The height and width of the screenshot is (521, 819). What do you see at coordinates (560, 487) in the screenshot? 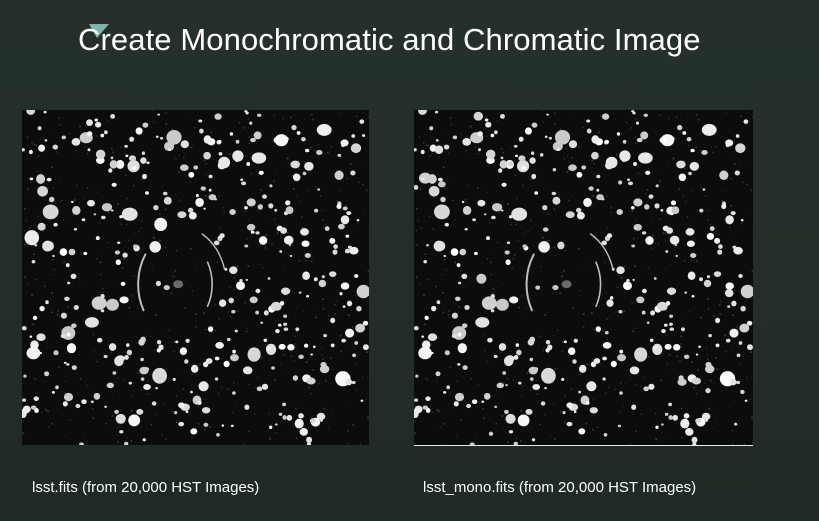
I see `lsst-mono-image-caption: lsst_mono.fits (from 20,000 HST Images)` at bounding box center [560, 487].